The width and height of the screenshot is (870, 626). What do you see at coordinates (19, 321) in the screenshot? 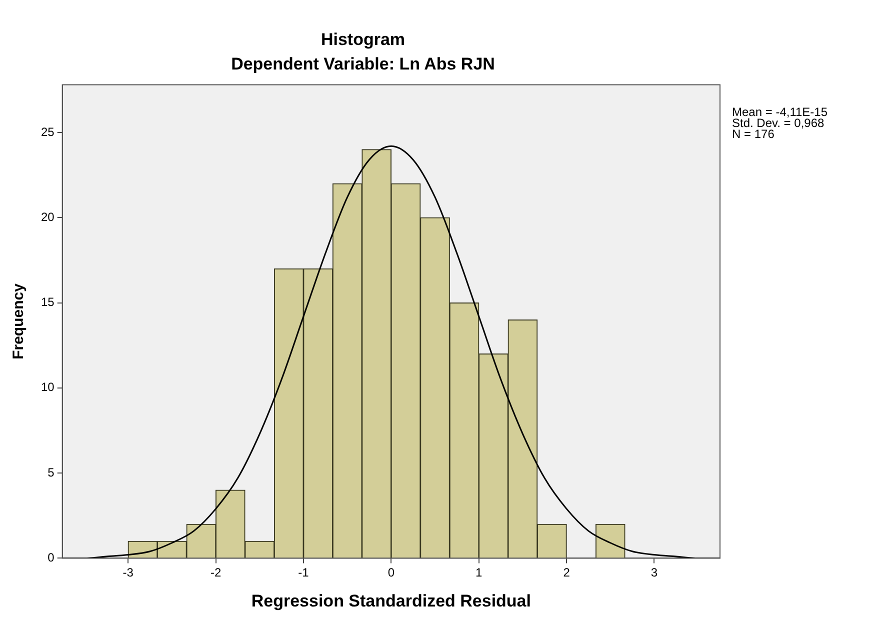
I see `y-axis-title: Frequency` at bounding box center [19, 321].